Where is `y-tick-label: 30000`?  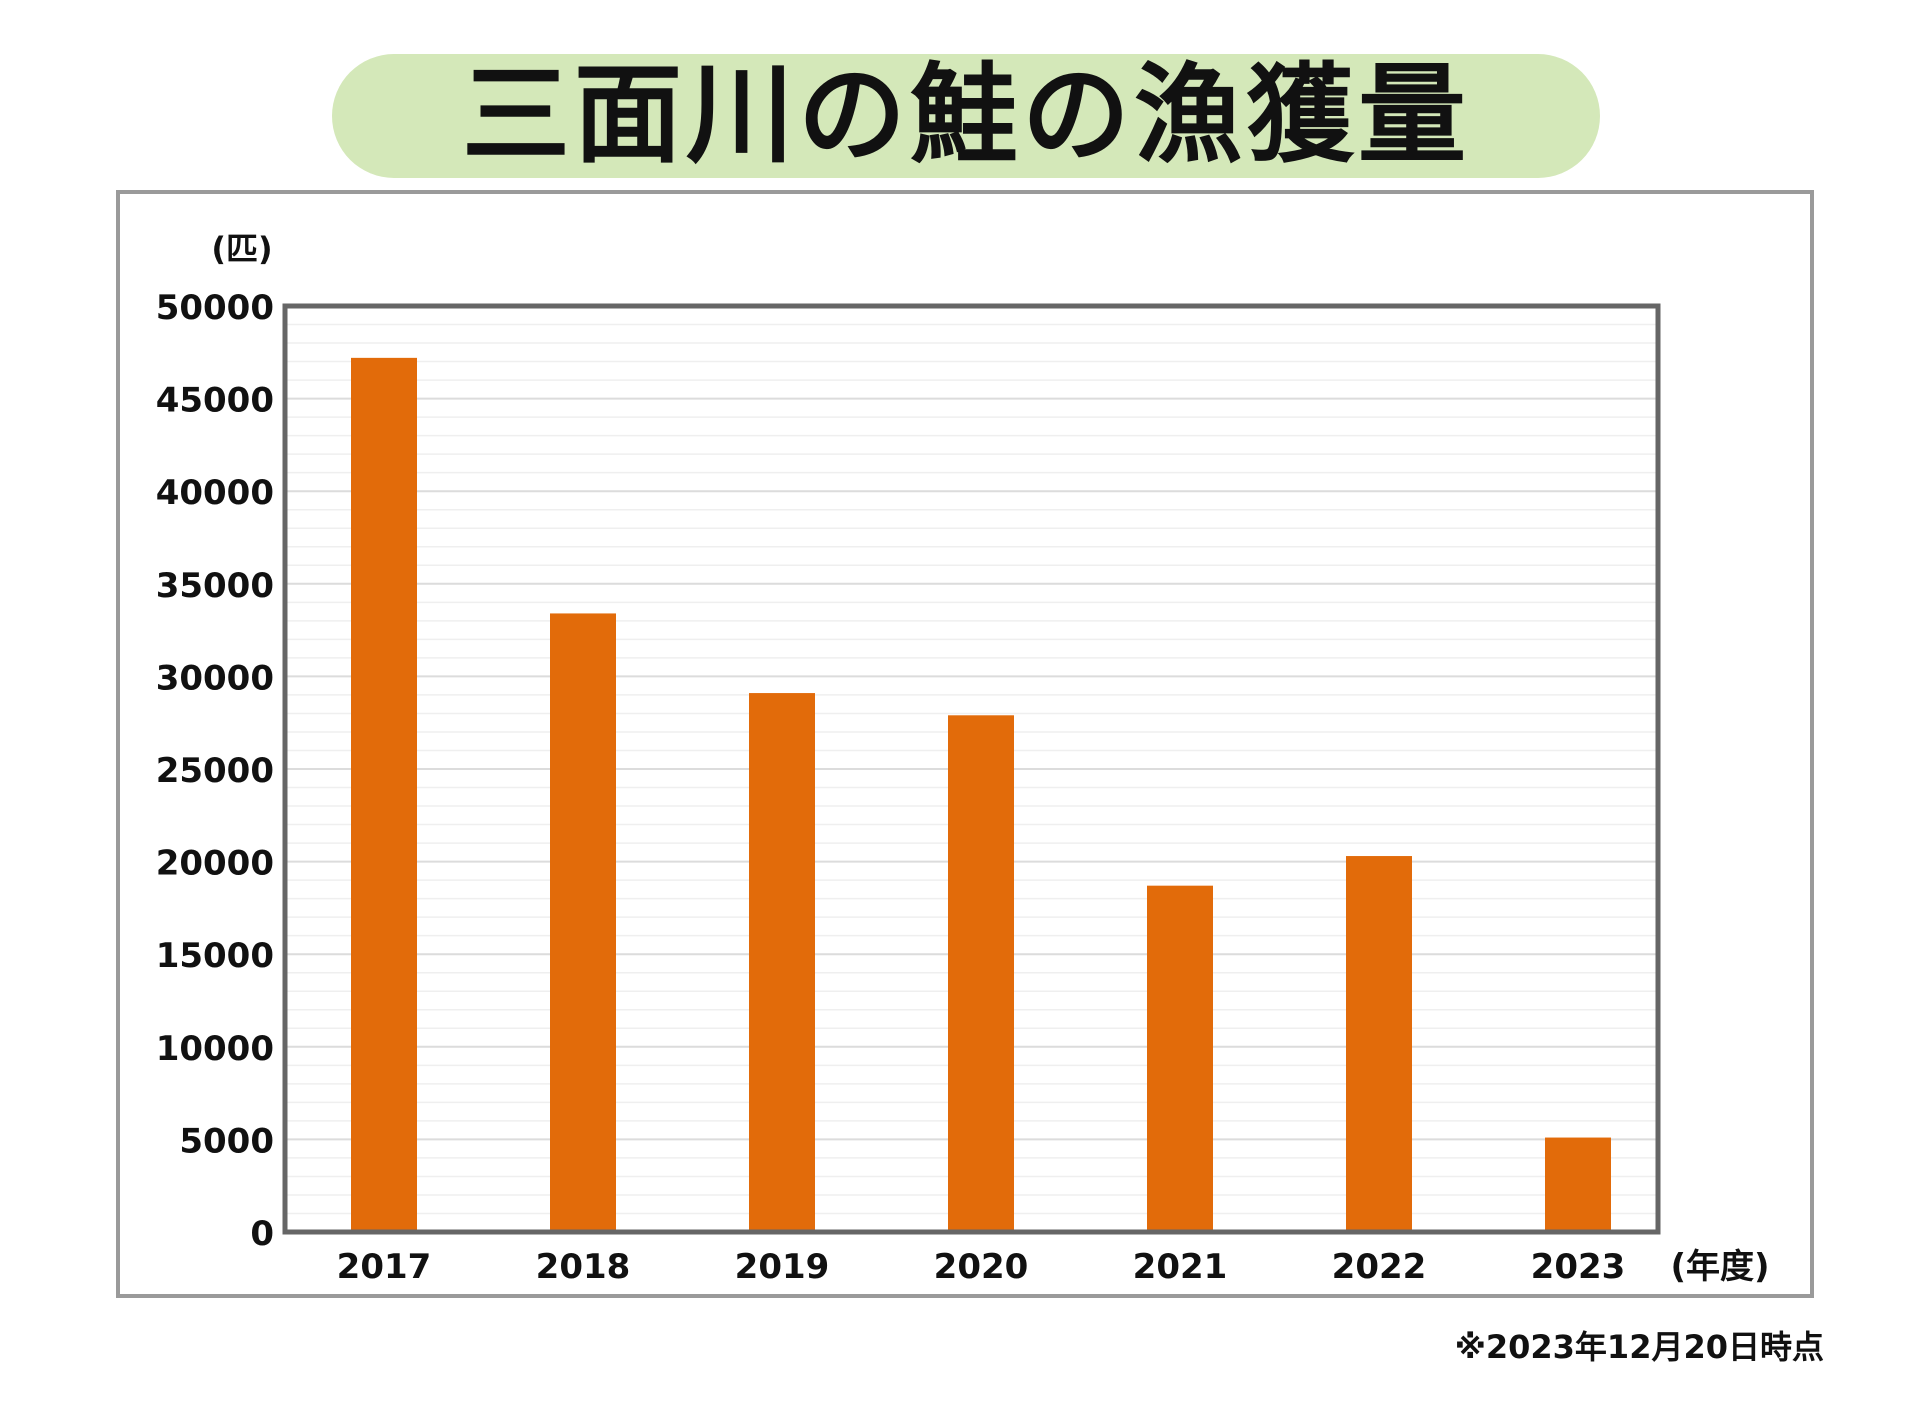
y-tick-label: 30000 is located at coordinates (215, 678).